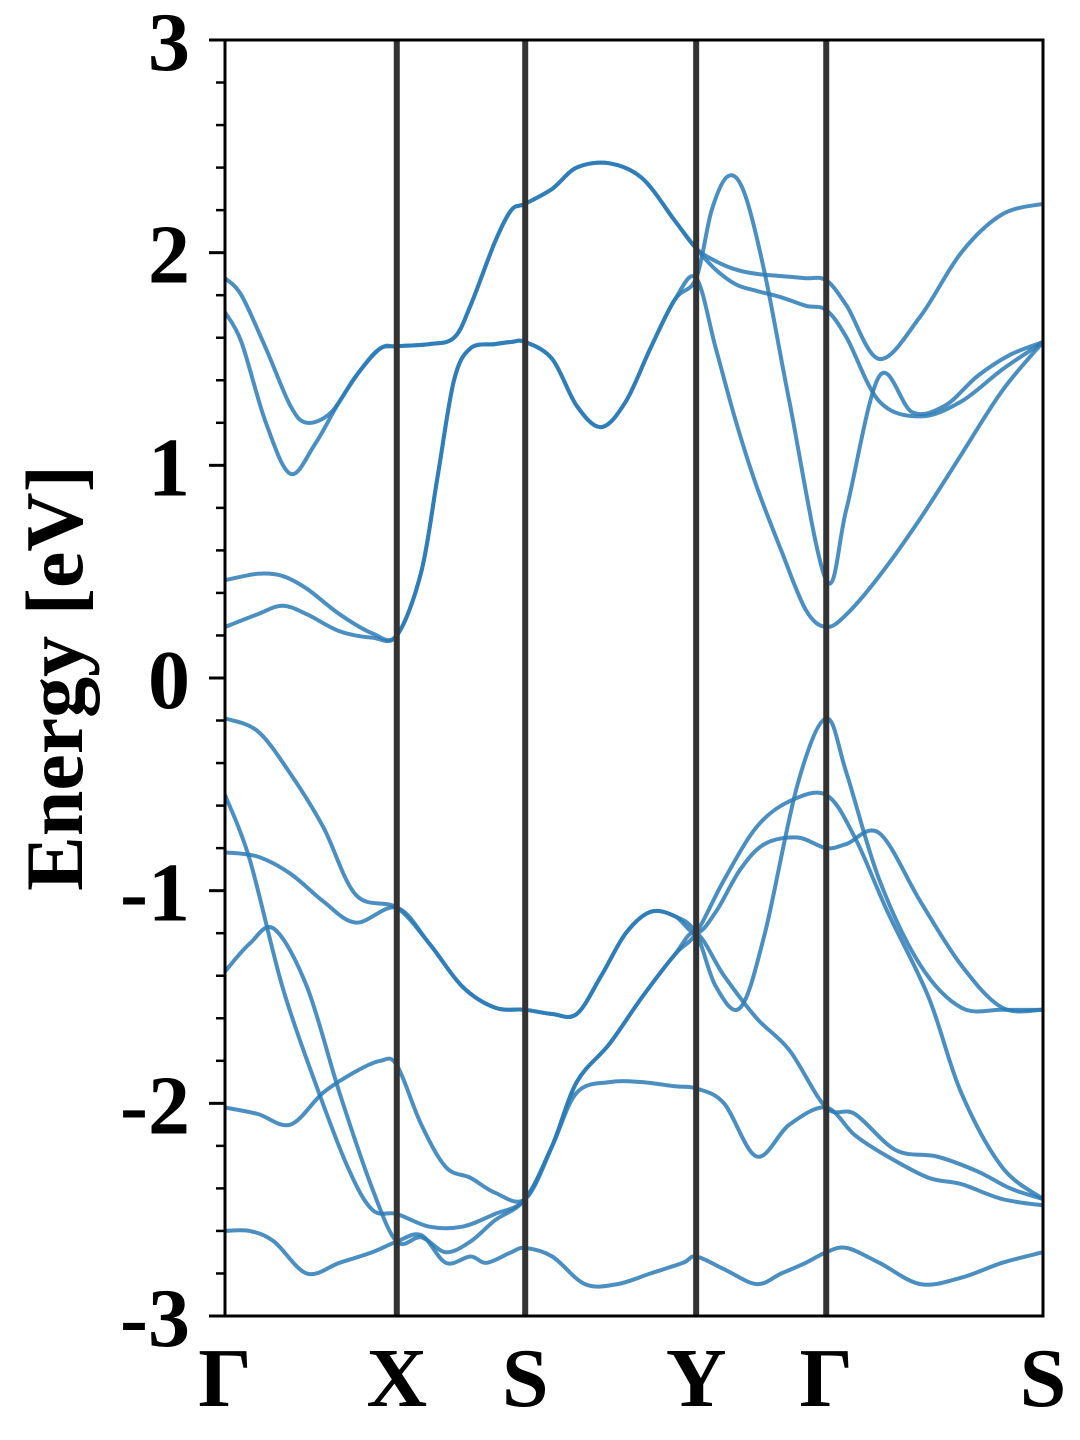 The image size is (1080, 1440). Describe the element at coordinates (169, 255) in the screenshot. I see `y-tick-label-2: 2` at that location.